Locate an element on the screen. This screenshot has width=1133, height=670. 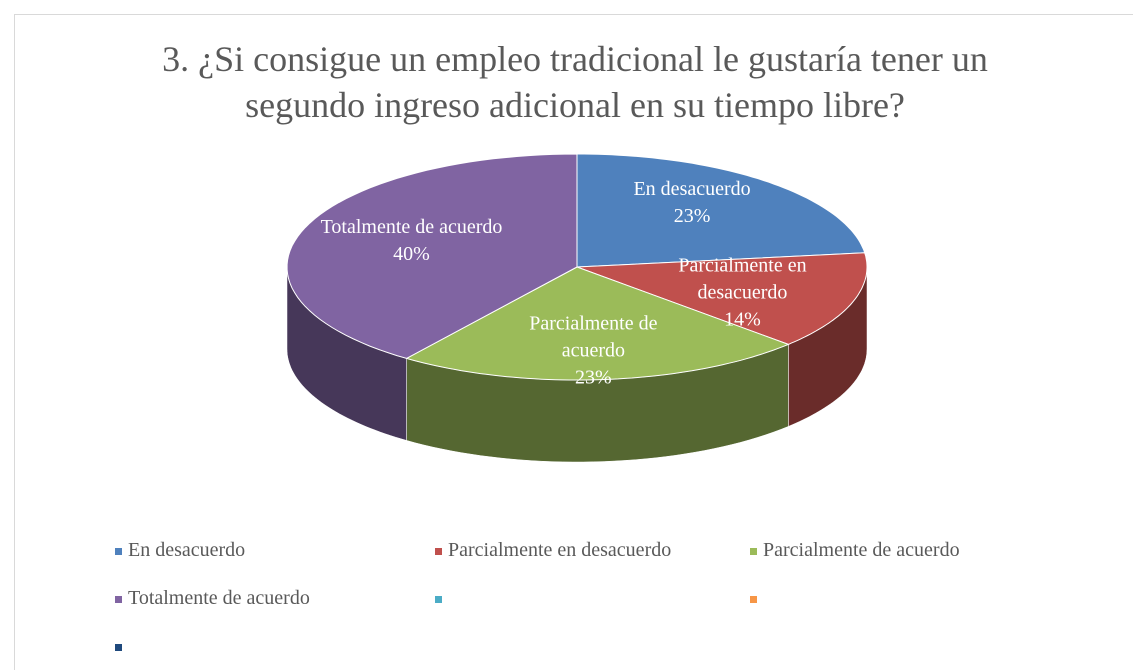
slice-label: Parcialmente en desacuerdo 14% is located at coordinates (742, 293).